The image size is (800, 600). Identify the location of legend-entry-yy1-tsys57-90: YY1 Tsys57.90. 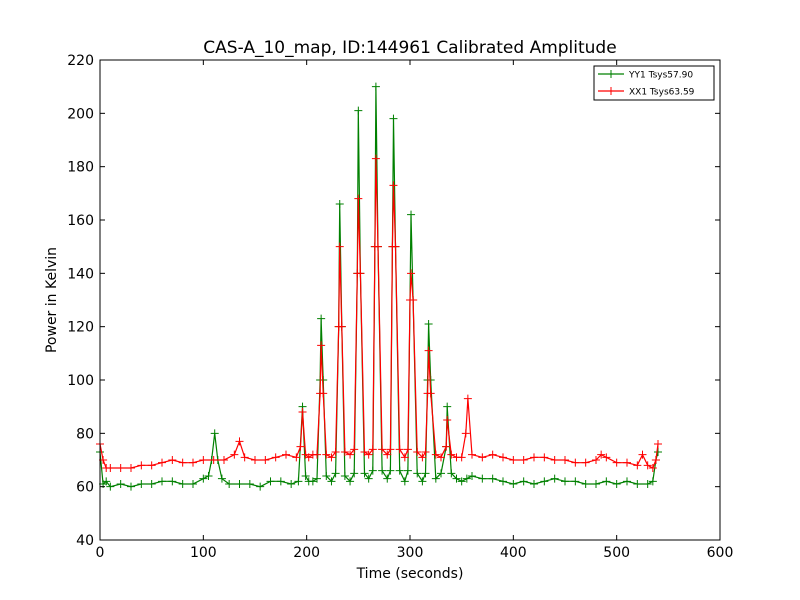
(645, 75).